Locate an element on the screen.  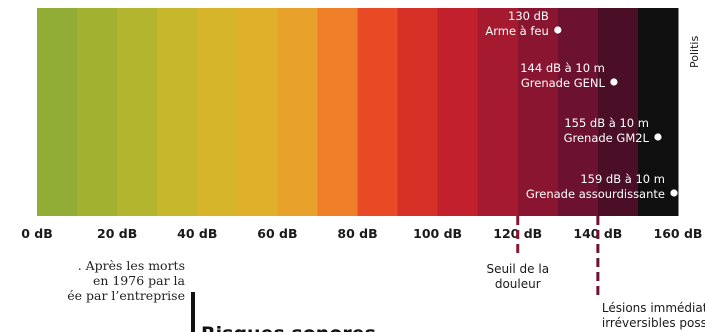
tick-label: 20 dB is located at coordinates (117, 233).